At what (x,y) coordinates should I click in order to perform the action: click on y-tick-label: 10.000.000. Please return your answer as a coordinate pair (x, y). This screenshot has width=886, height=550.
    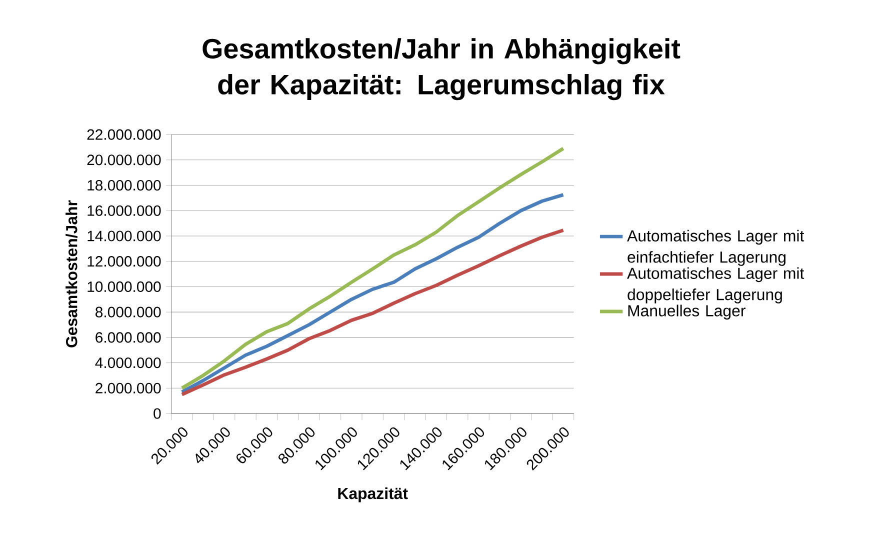
    Looking at the image, I should click on (124, 286).